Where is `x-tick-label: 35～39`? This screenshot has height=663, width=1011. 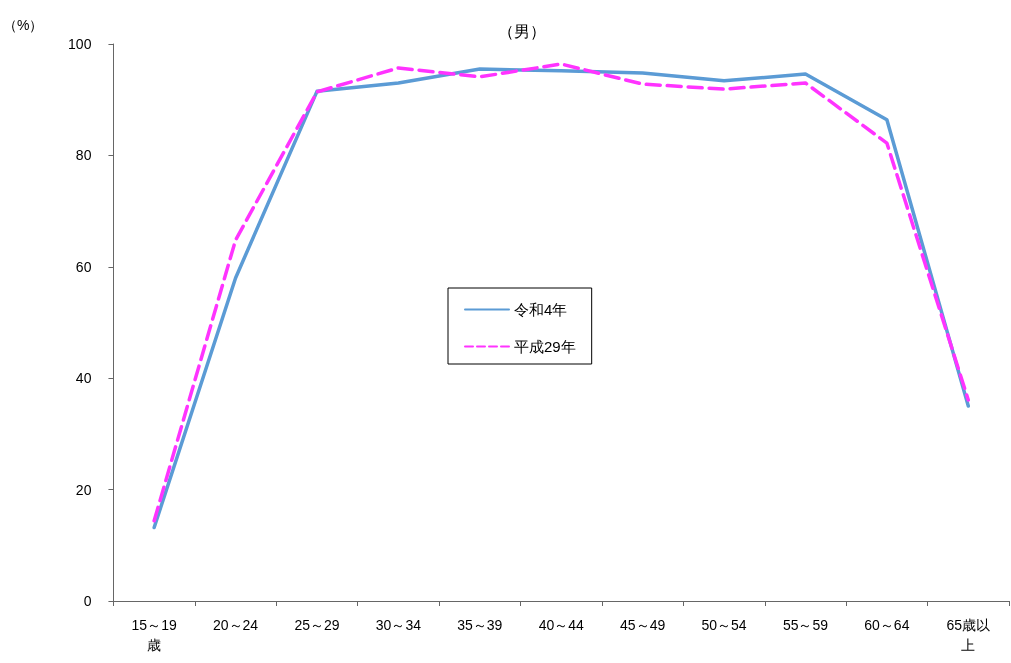 x-tick-label: 35～39 is located at coordinates (480, 625).